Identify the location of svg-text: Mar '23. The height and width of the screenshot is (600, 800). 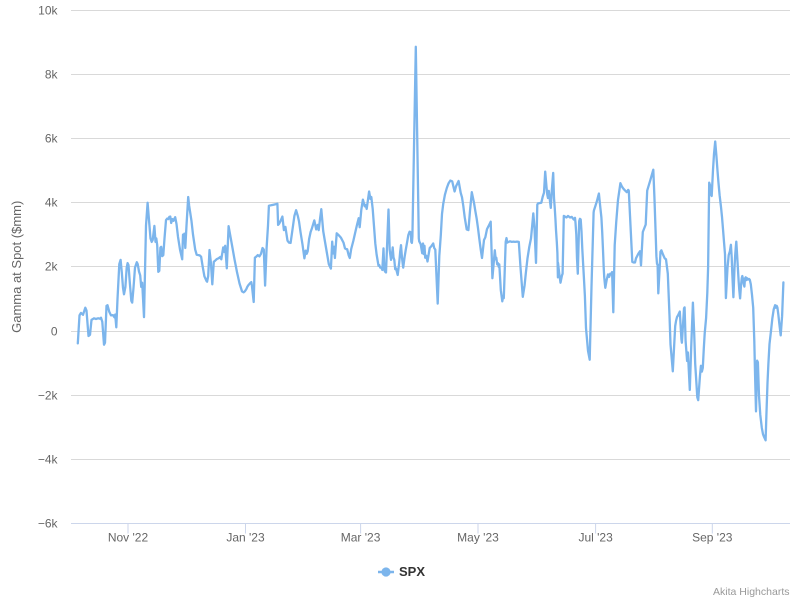
(361, 538).